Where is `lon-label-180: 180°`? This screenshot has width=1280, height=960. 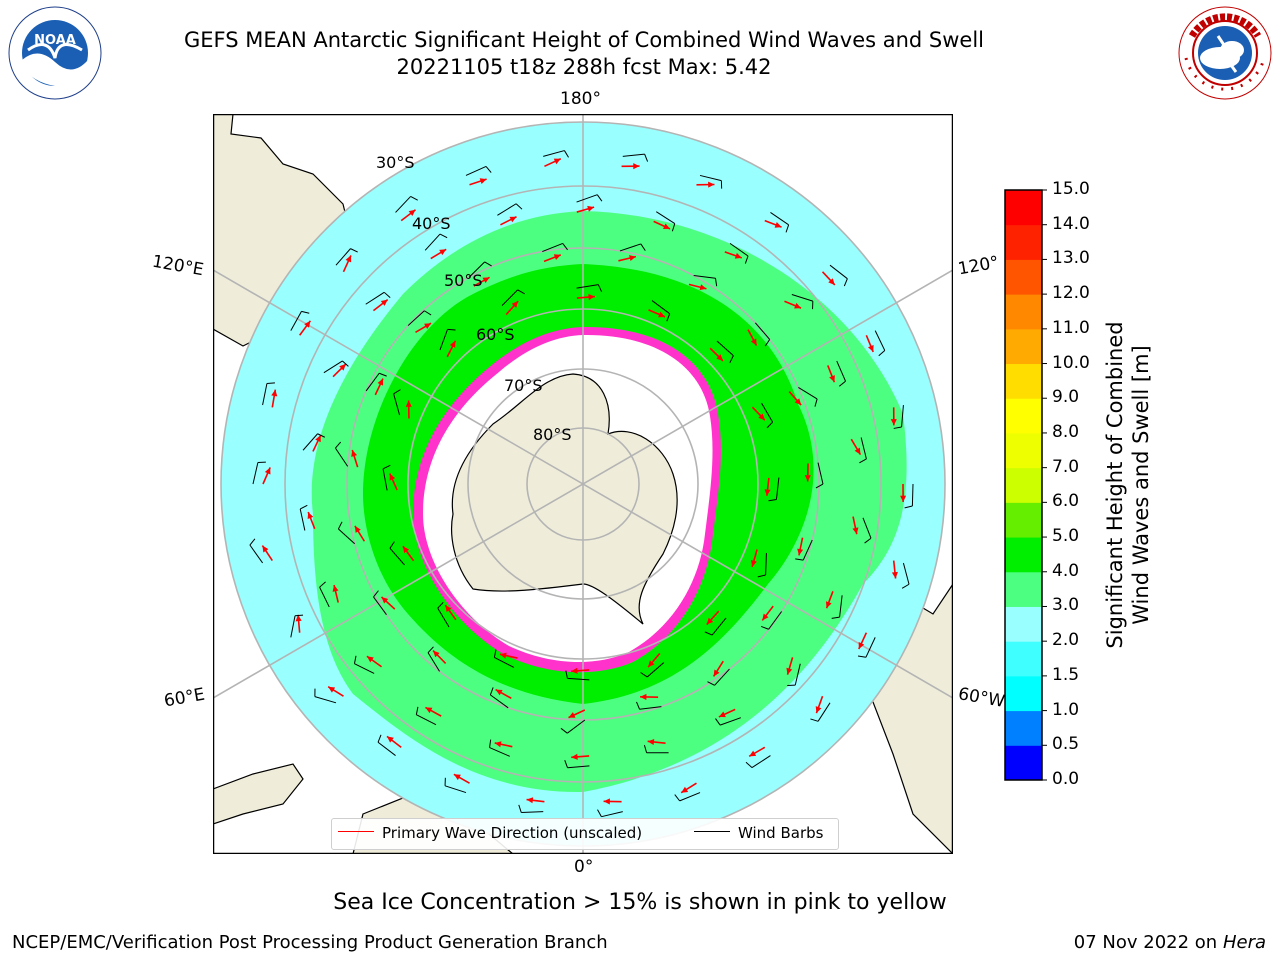
lon-label-180: 180° is located at coordinates (580, 99).